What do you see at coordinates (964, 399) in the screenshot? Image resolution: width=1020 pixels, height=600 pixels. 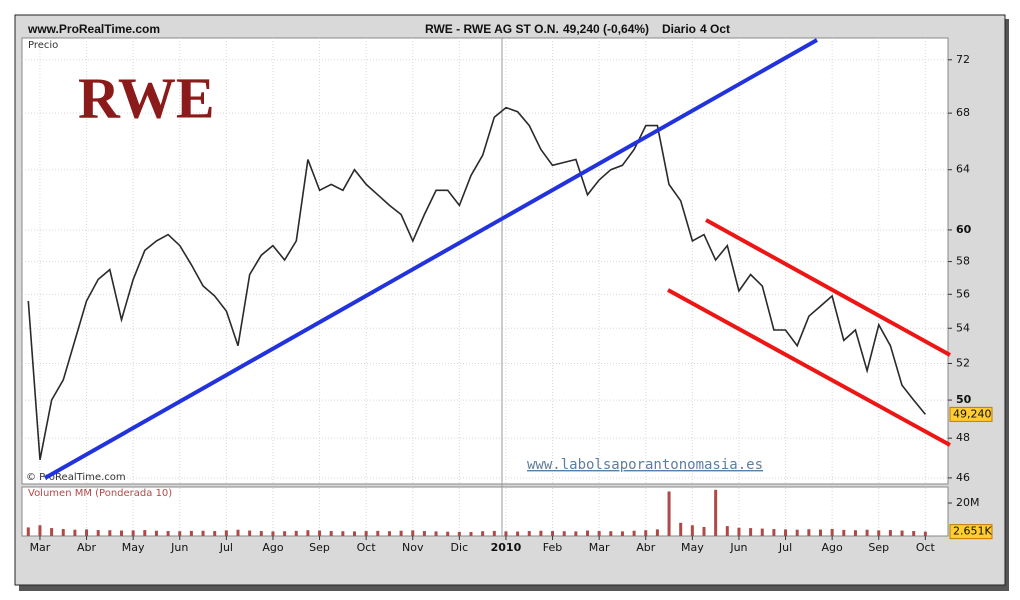 I see `y-tick-label: 50` at bounding box center [964, 399].